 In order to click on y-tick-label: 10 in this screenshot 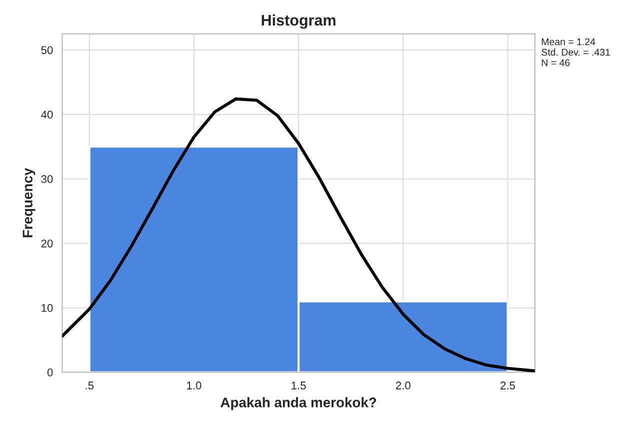, I will do `click(47, 308)`.